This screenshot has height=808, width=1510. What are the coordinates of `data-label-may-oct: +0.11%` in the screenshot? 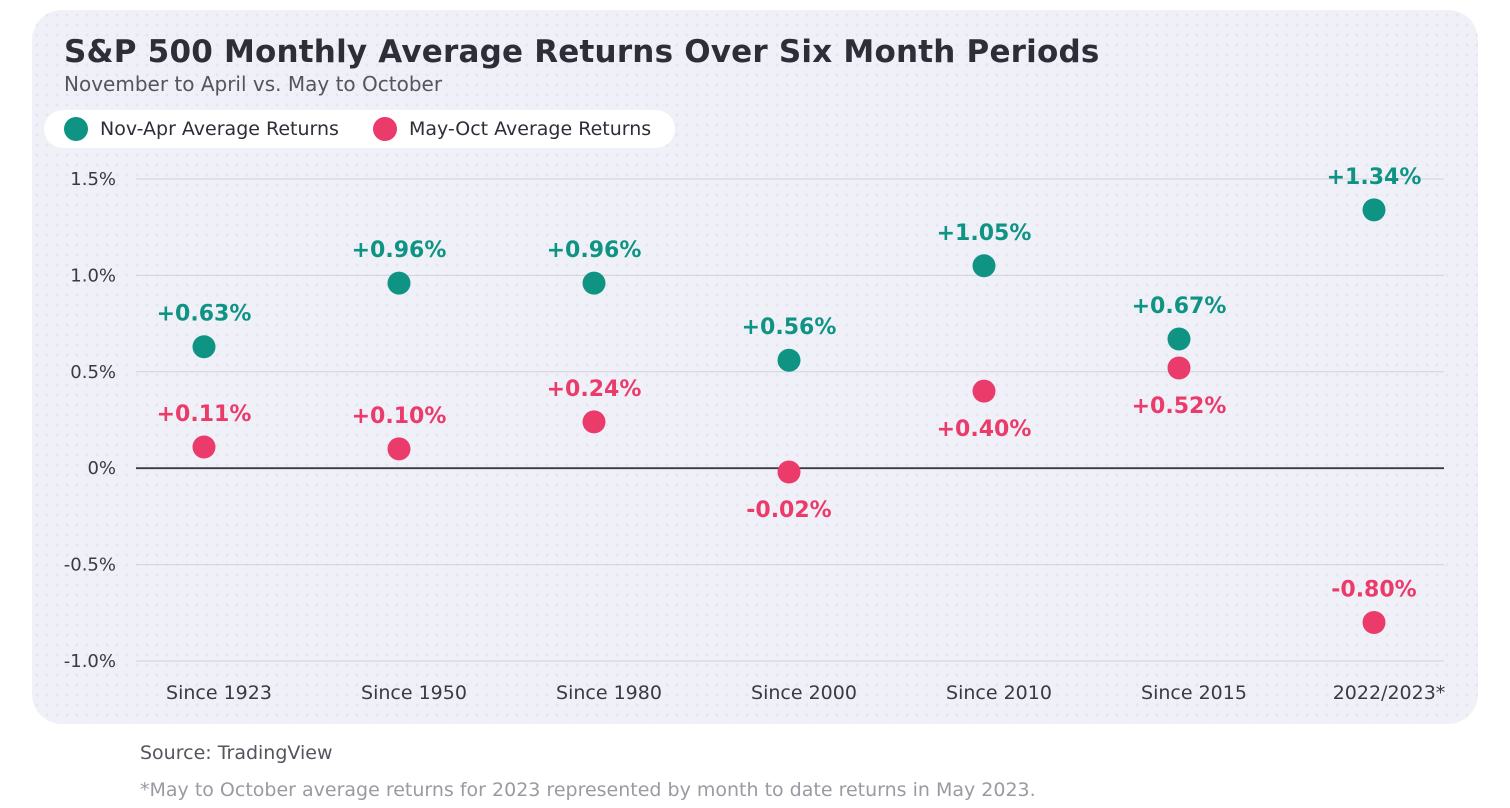 It's located at (204, 414).